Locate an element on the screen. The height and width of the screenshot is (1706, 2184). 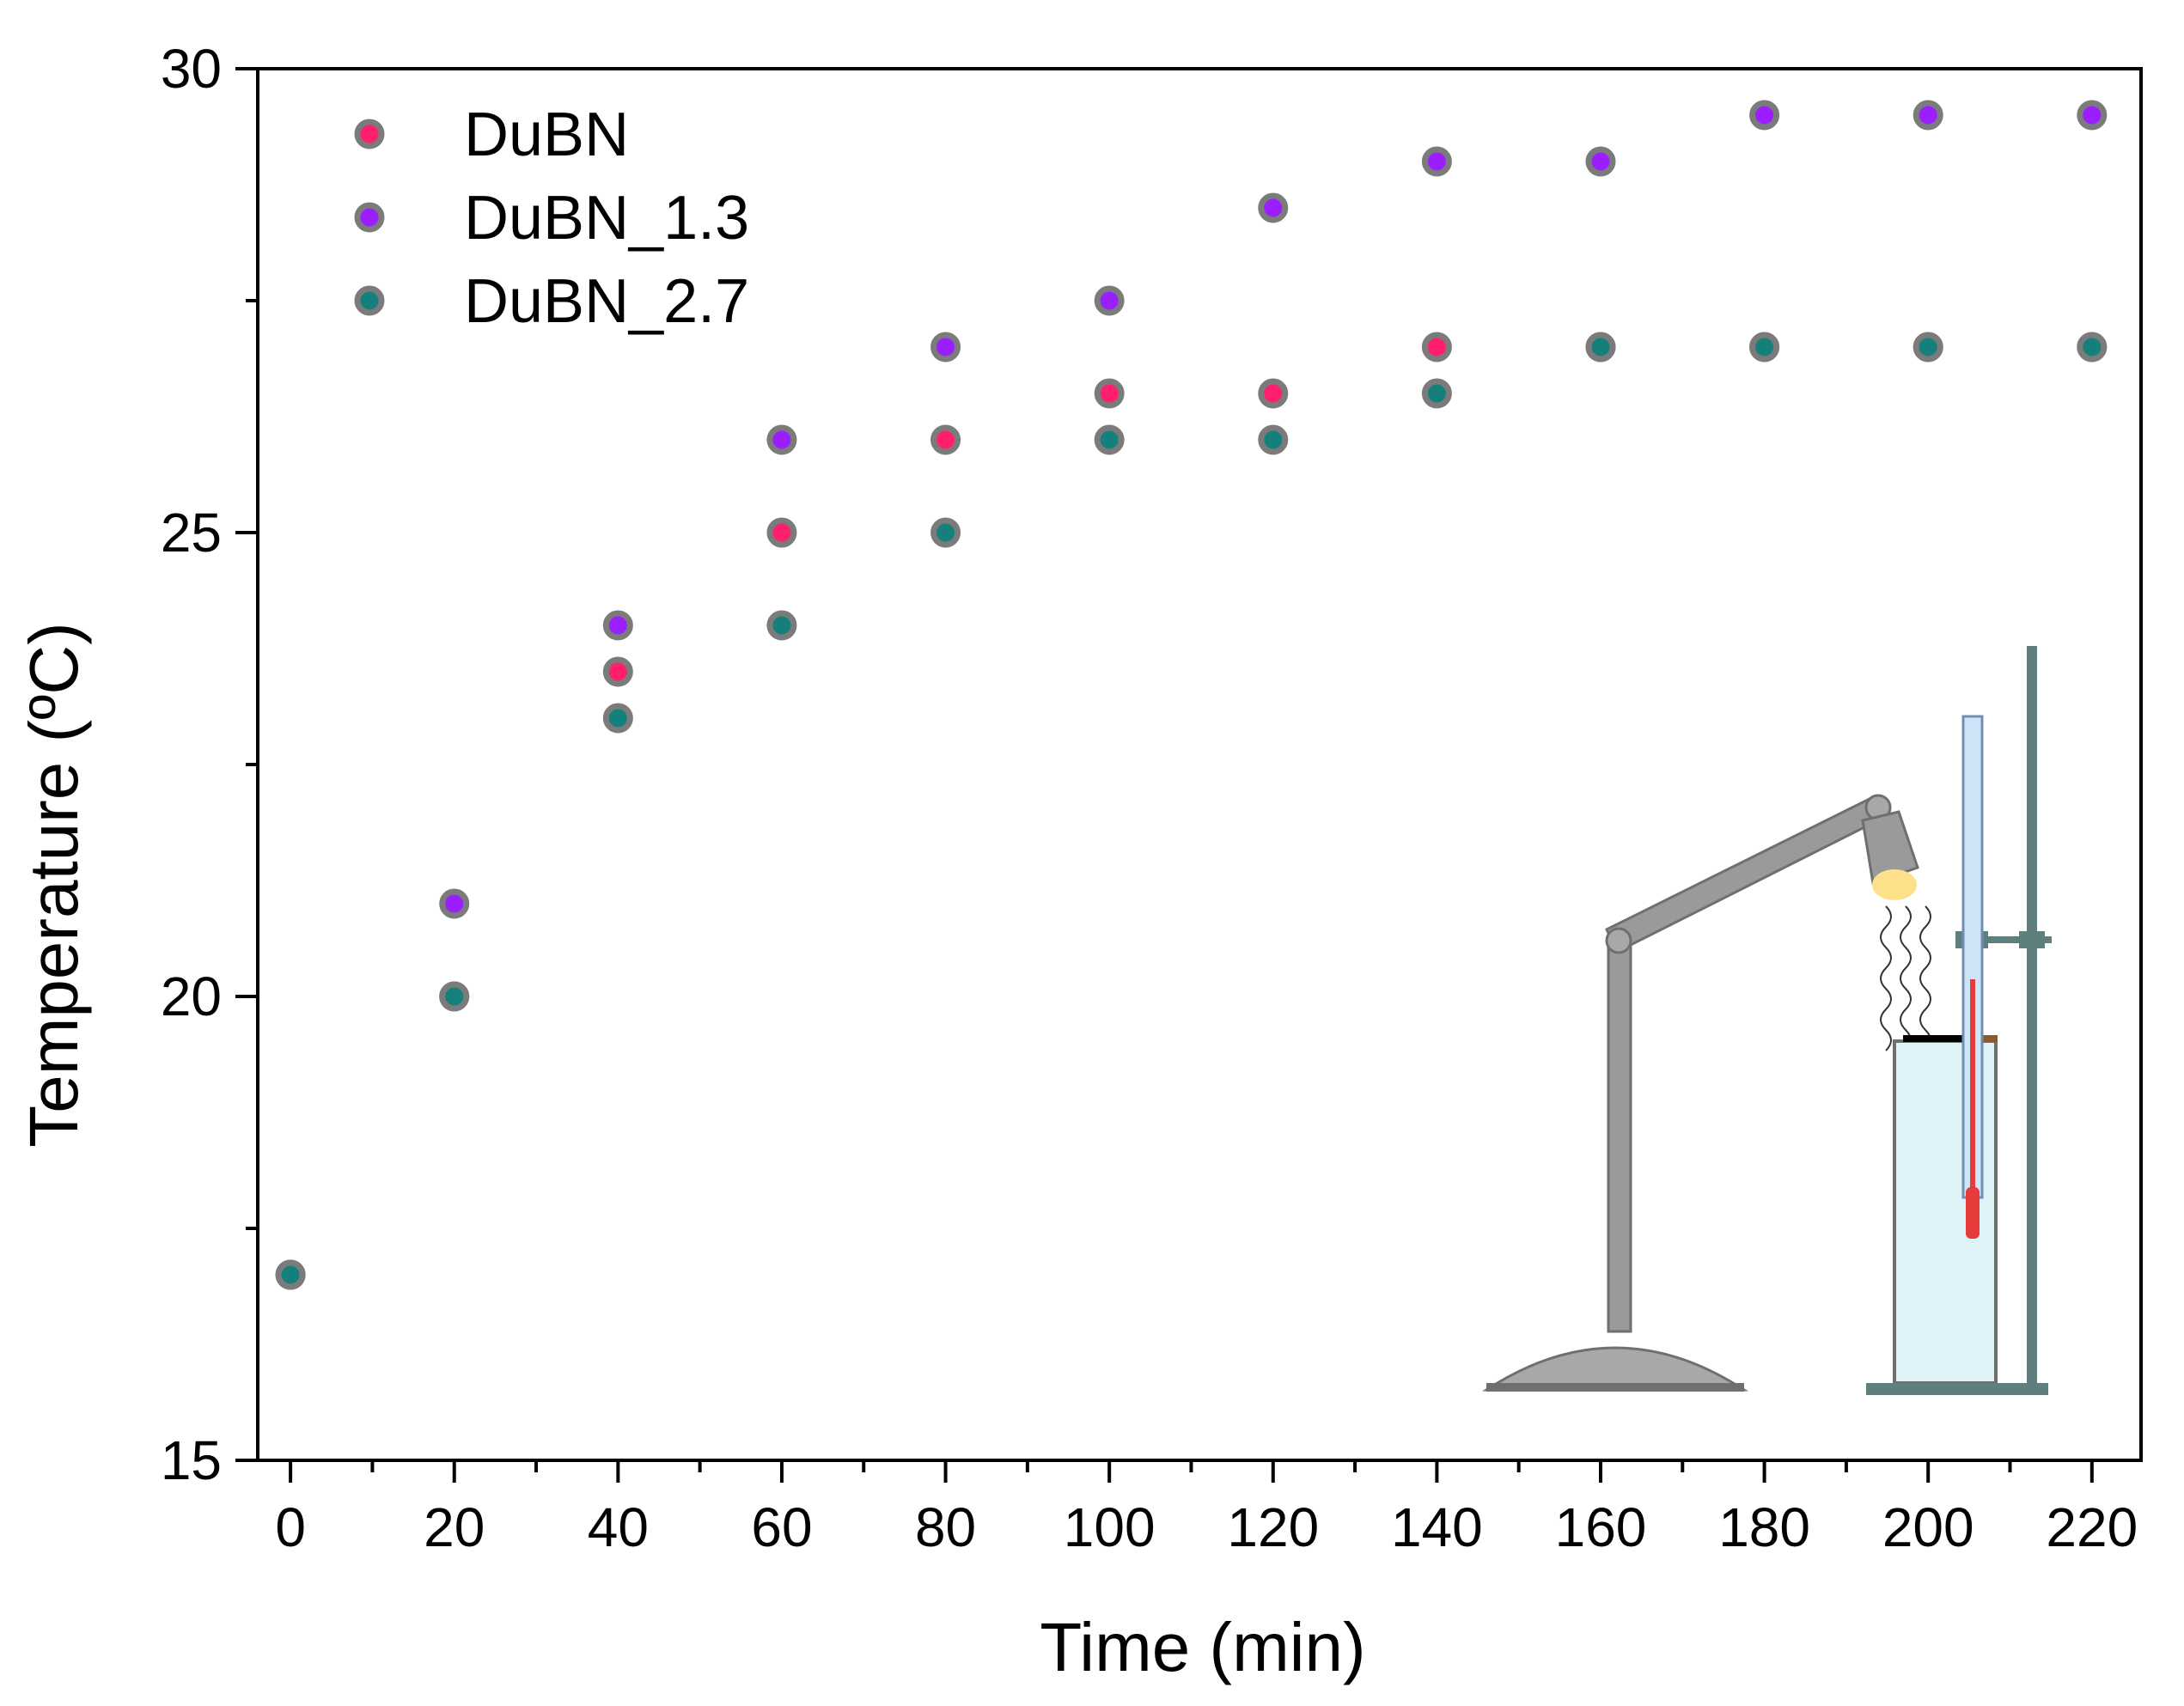
experimental-setup-illustration is located at coordinates (1766, 1020).